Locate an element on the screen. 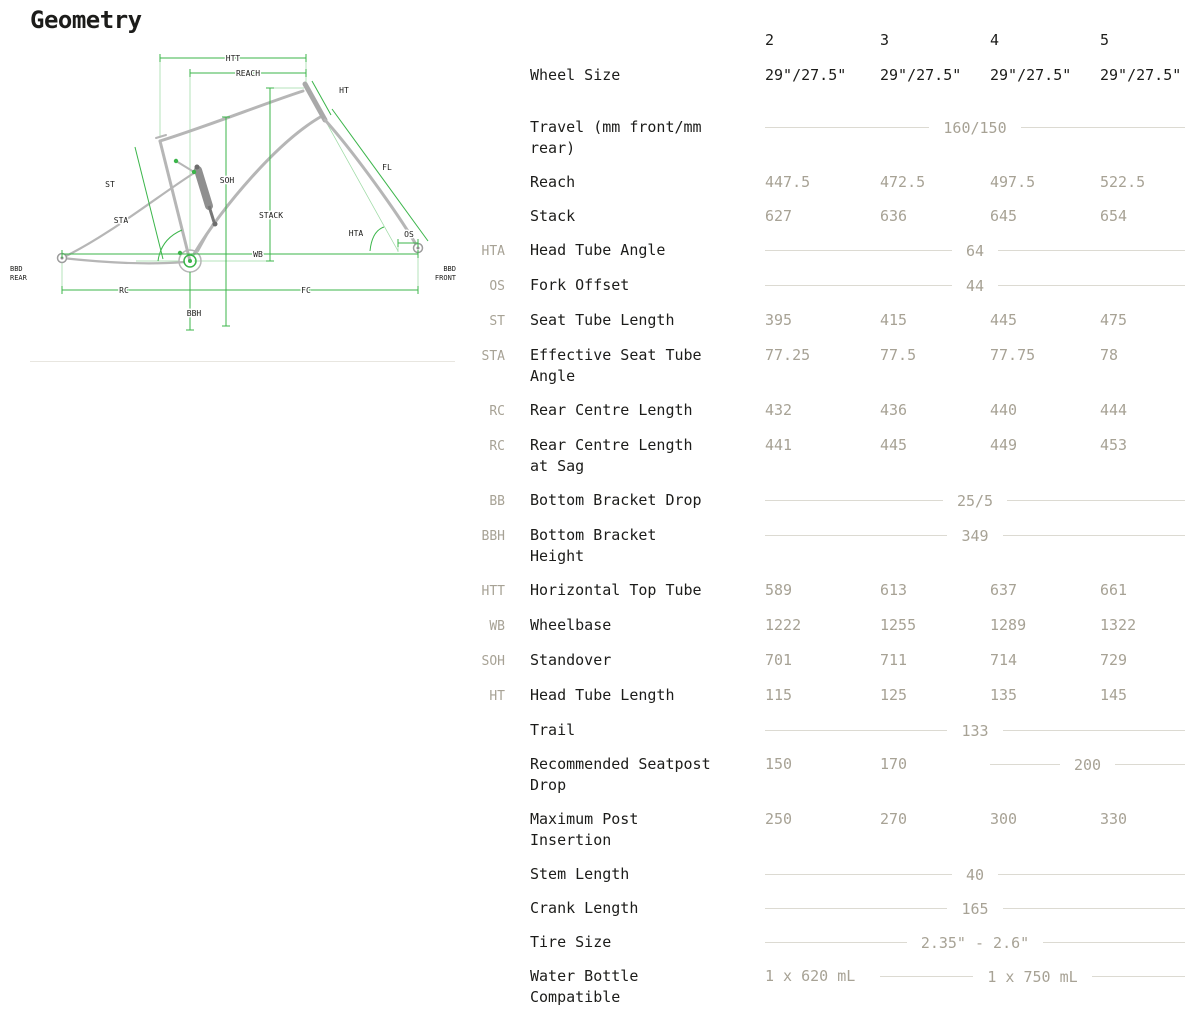 Image resolution: width=1200 pixels, height=1015 pixels. row-label-text: Maximum Post Insertion is located at coordinates (584, 829).